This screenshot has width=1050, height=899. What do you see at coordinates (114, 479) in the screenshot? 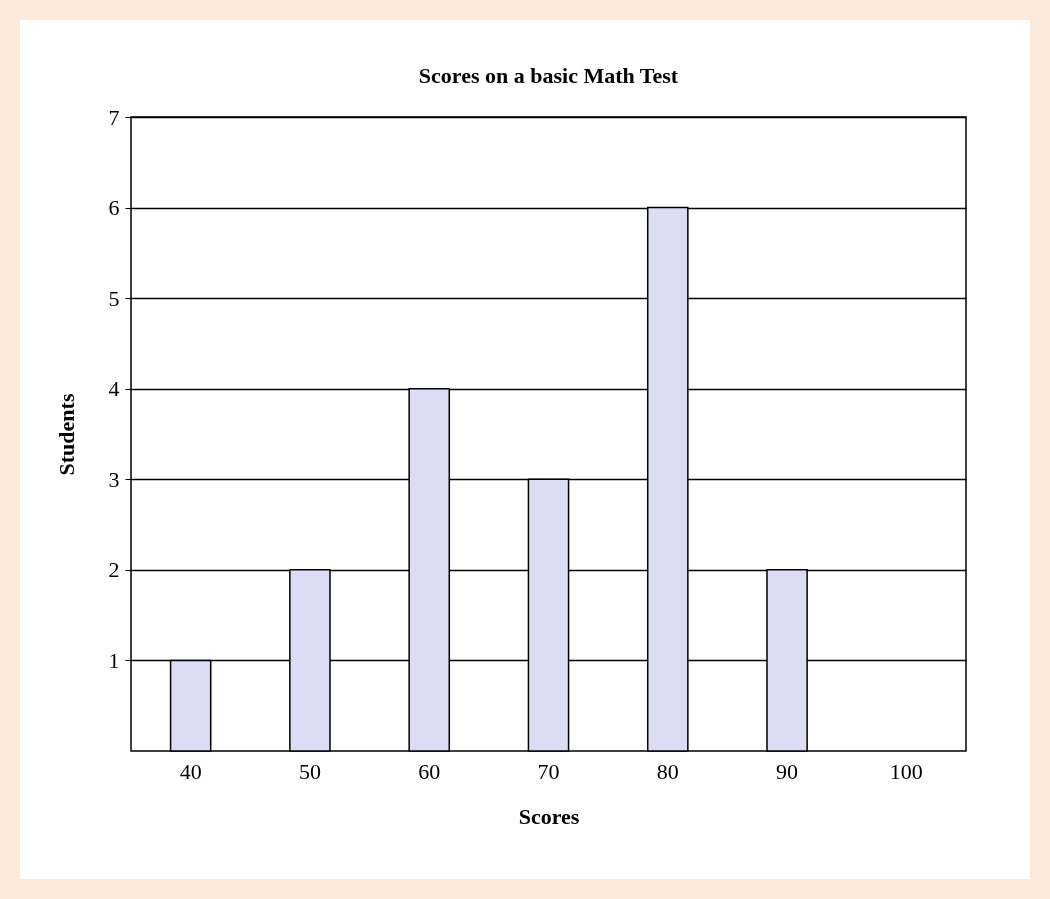
I see `y-tick-label: 3` at bounding box center [114, 479].